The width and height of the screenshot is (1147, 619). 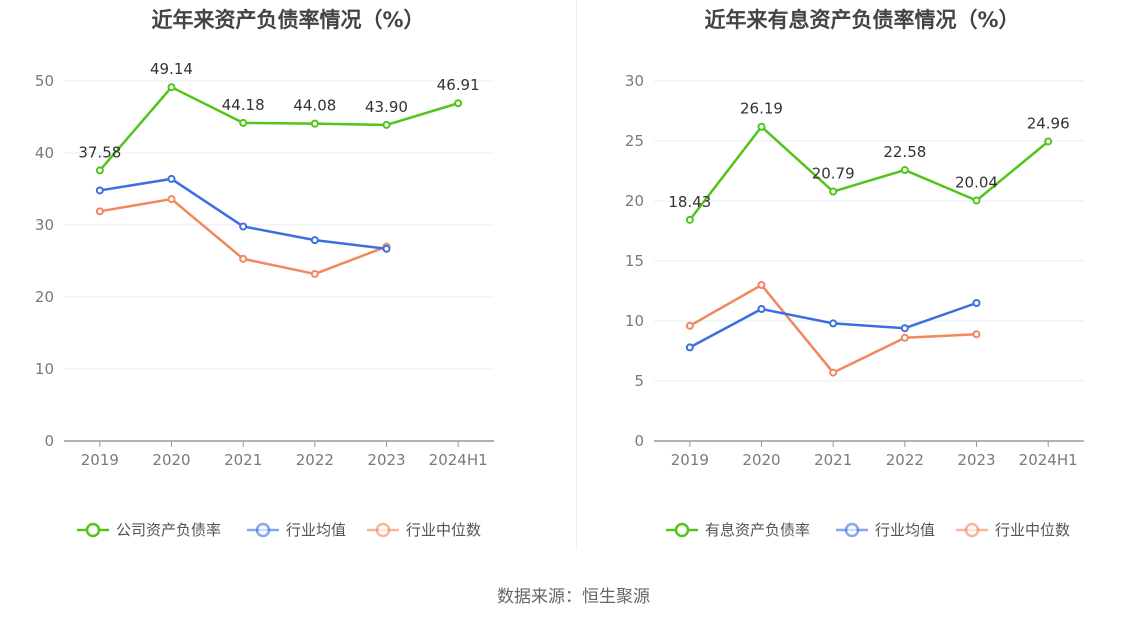 I want to click on legend-label: 公司资产负债率, so click(x=168, y=530).